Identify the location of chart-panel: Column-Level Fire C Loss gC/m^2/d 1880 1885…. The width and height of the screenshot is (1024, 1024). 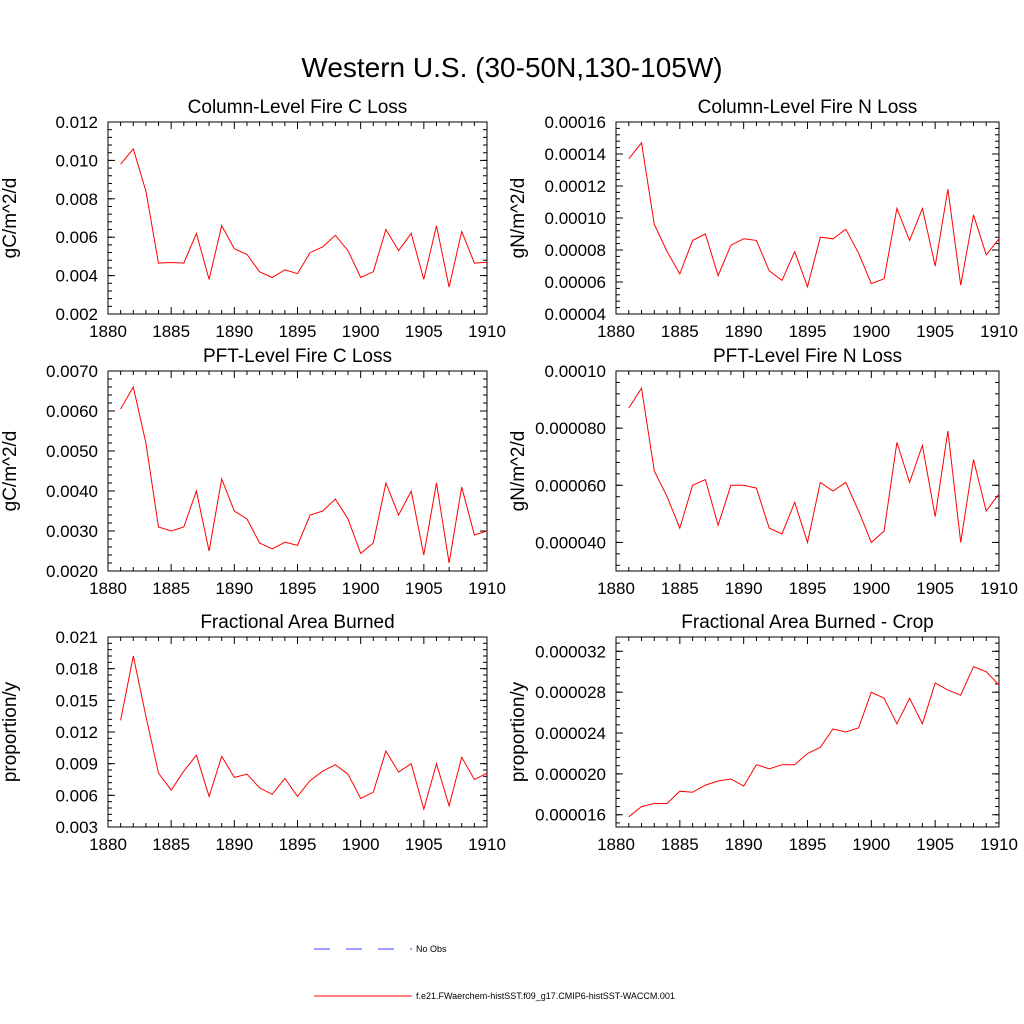
(253, 219).